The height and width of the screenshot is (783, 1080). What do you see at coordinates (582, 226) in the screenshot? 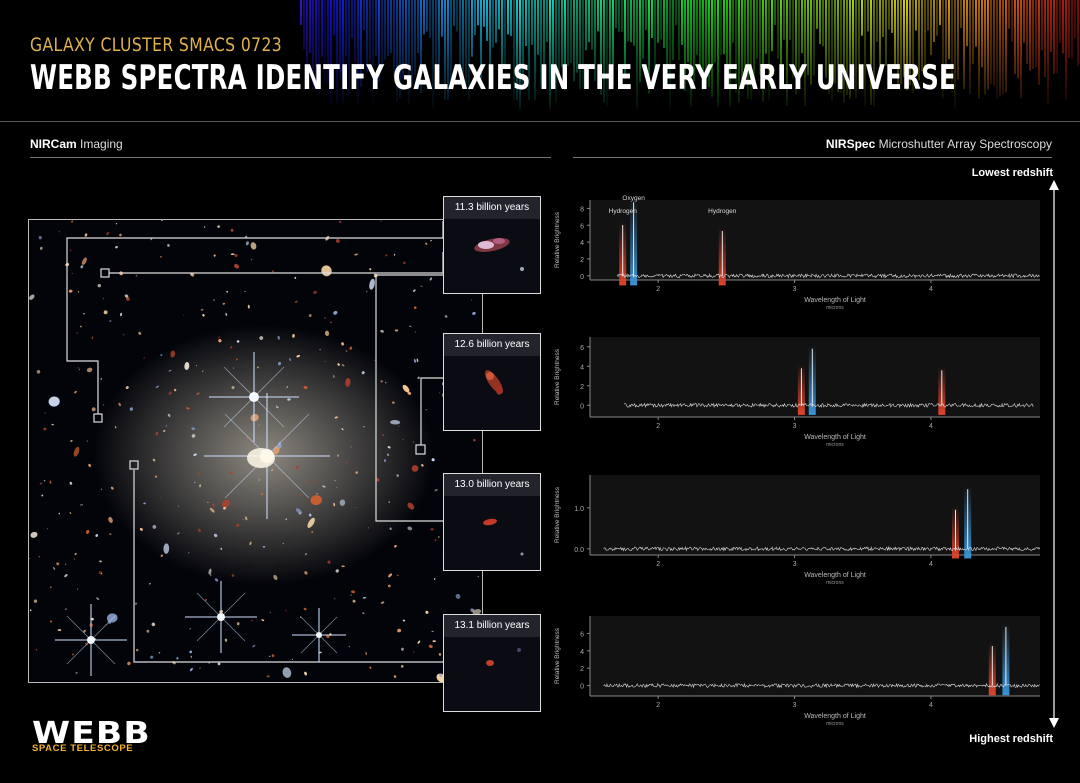
I see `y-tick-label: 6` at bounding box center [582, 226].